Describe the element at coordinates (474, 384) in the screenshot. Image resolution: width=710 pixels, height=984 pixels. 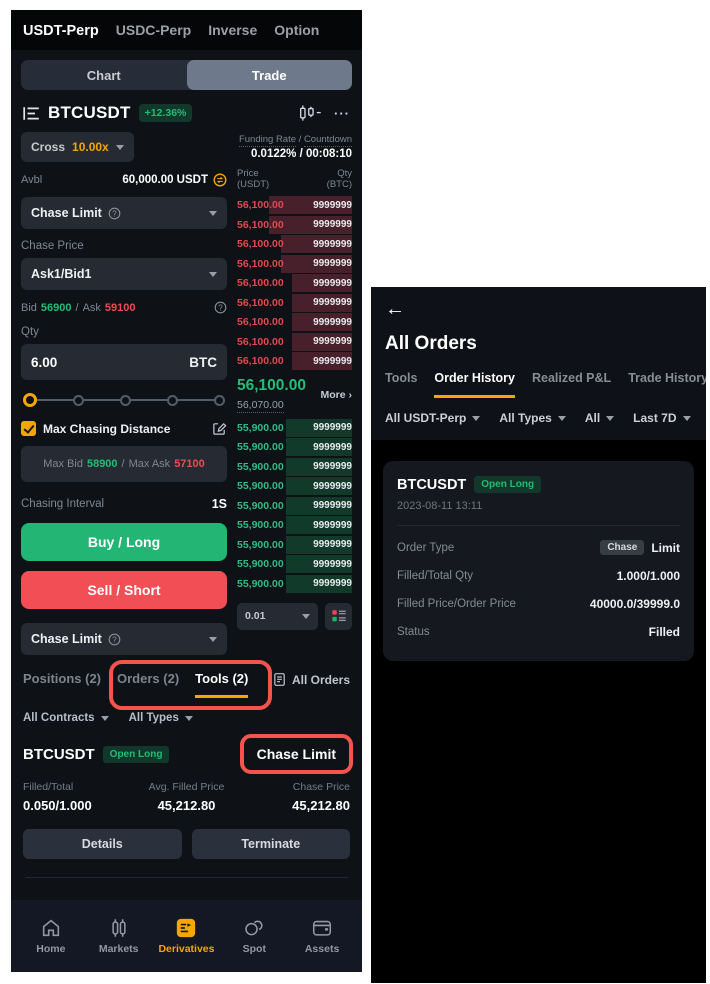
I see `history-tab: Order History` at that location.